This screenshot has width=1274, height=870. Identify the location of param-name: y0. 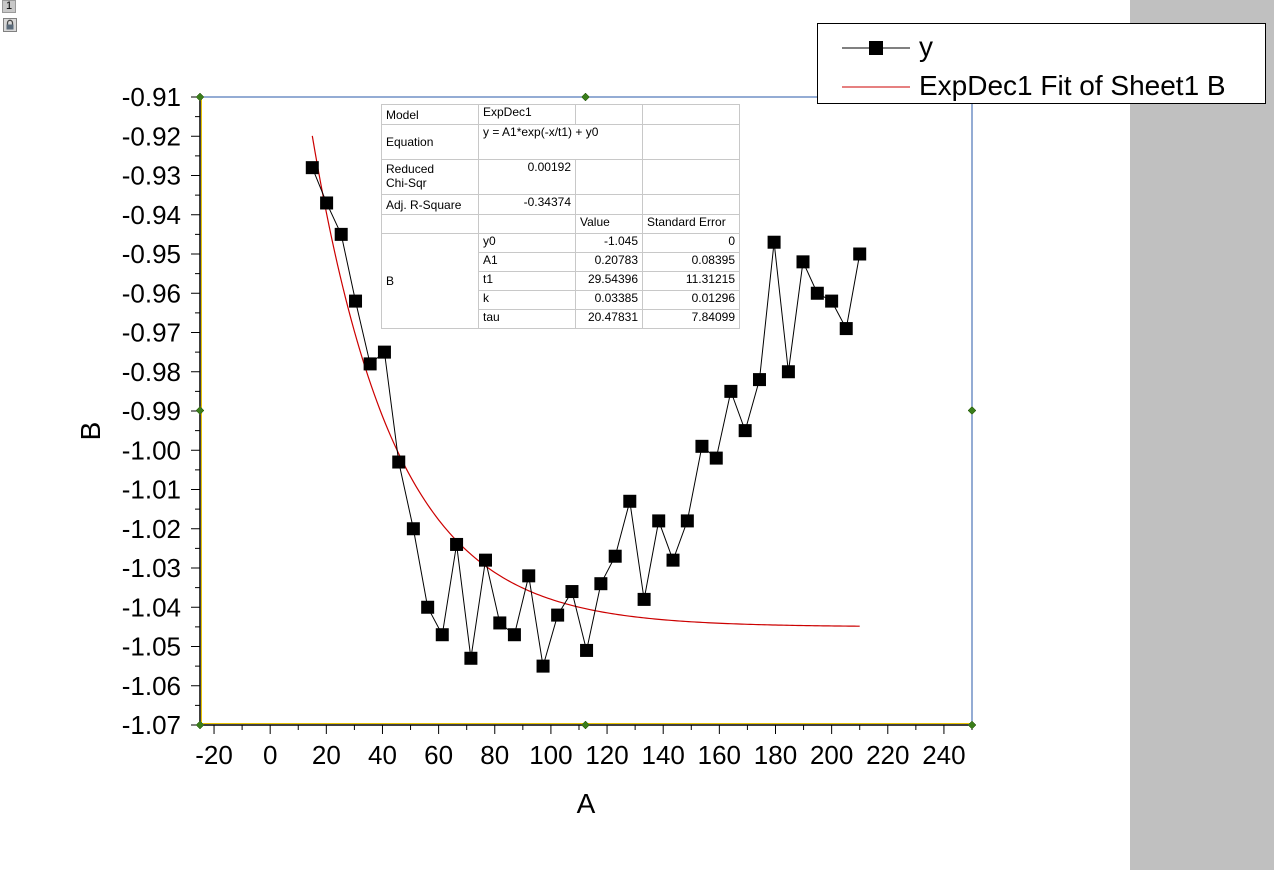
(527, 243).